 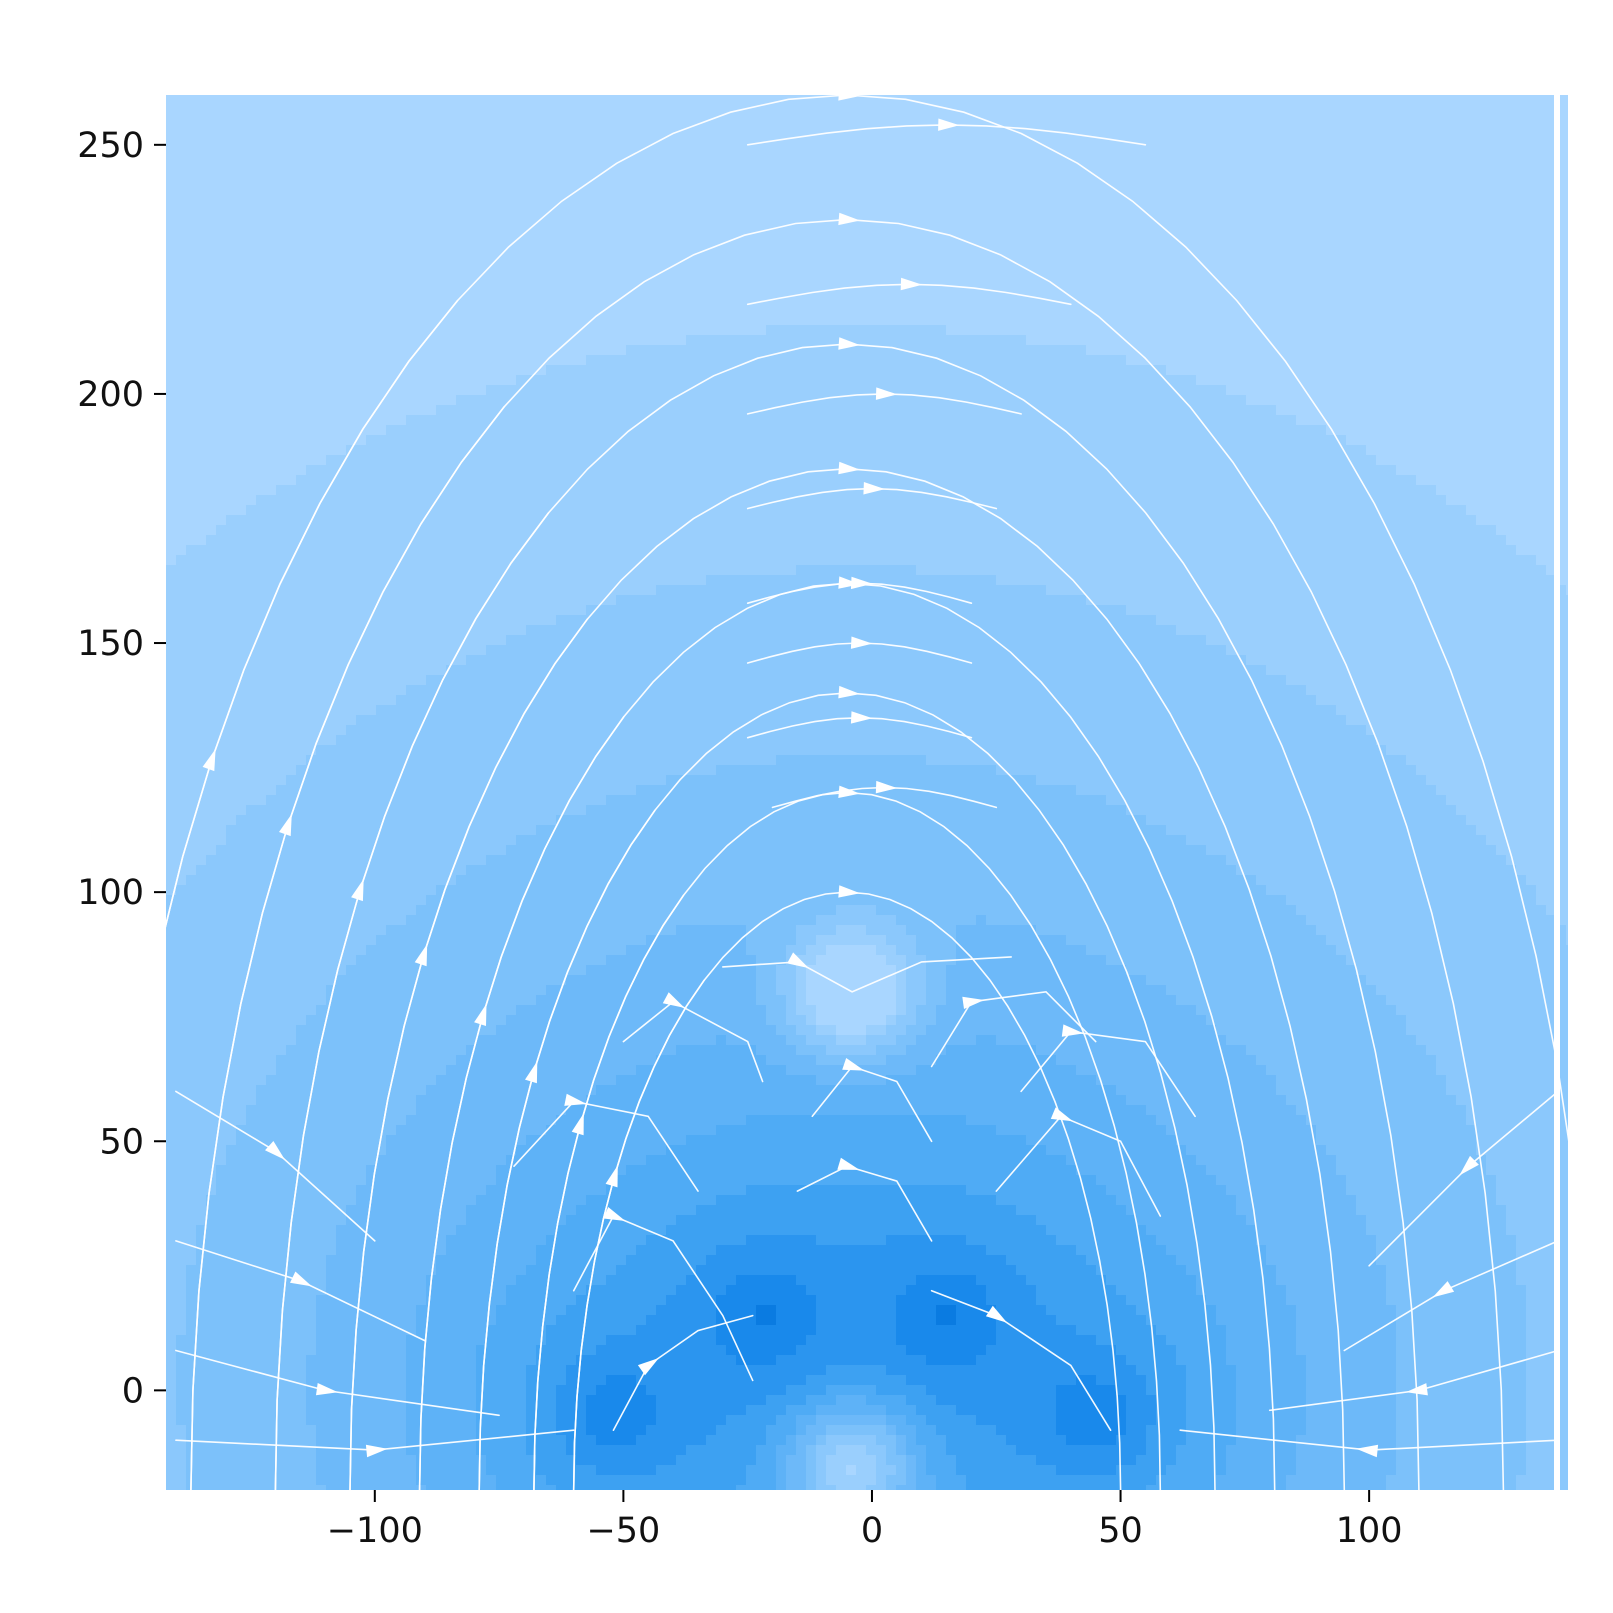 I want to click on y-tick-label: 250, so click(x=110, y=146).